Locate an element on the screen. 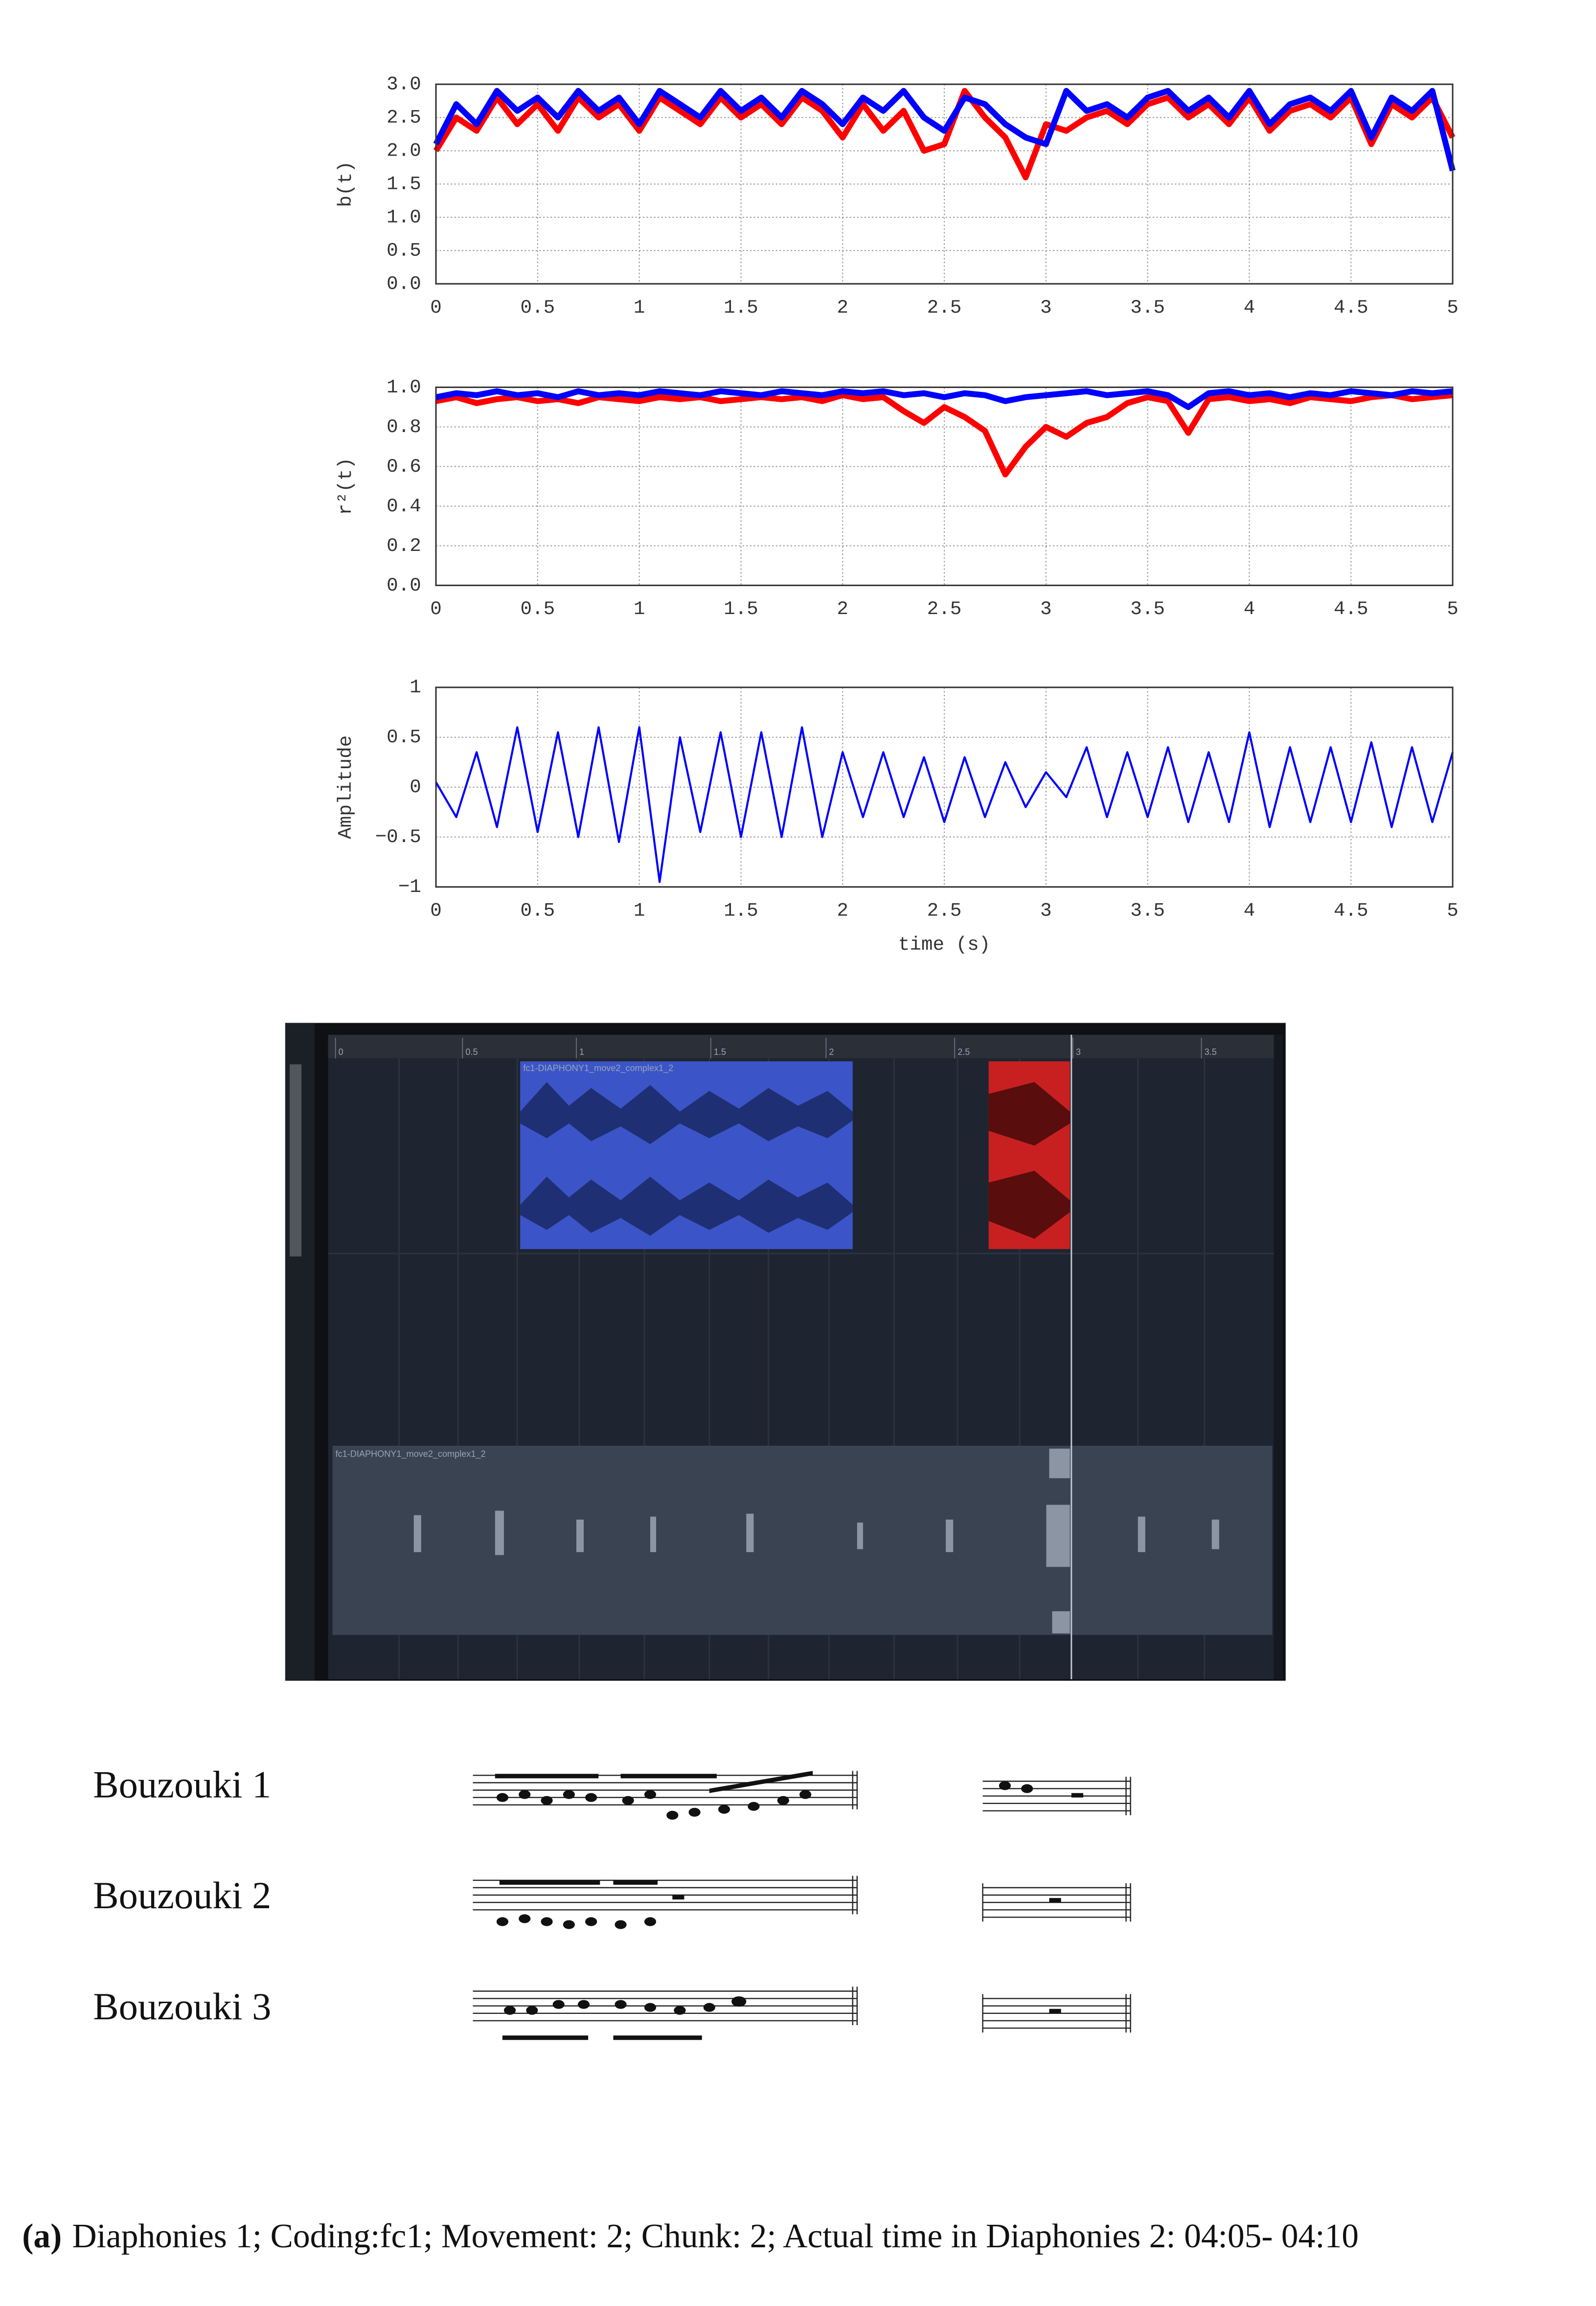 The image size is (1596, 2306). x-axis-label: time (s) is located at coordinates (944, 945).